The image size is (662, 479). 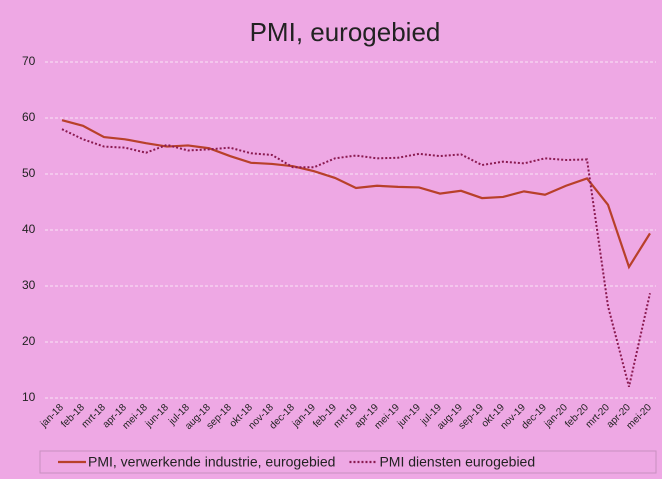 I want to click on y-tick-label: 20, so click(x=29, y=341).